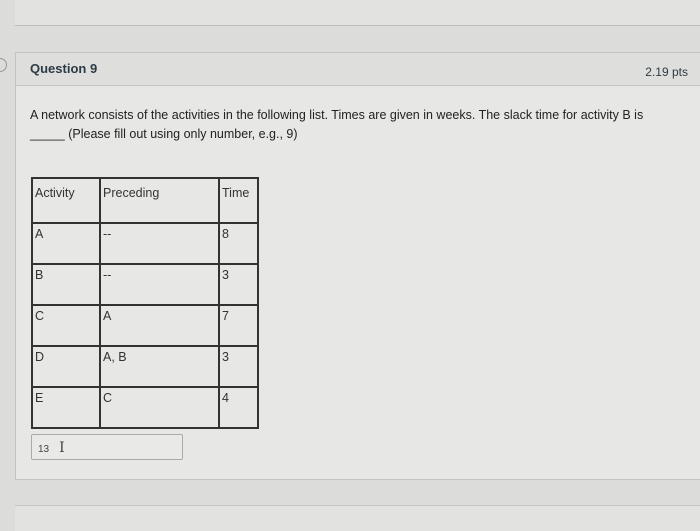 The height and width of the screenshot is (531, 700). What do you see at coordinates (666, 72) in the screenshot?
I see `question-points: 2.19 pts` at bounding box center [666, 72].